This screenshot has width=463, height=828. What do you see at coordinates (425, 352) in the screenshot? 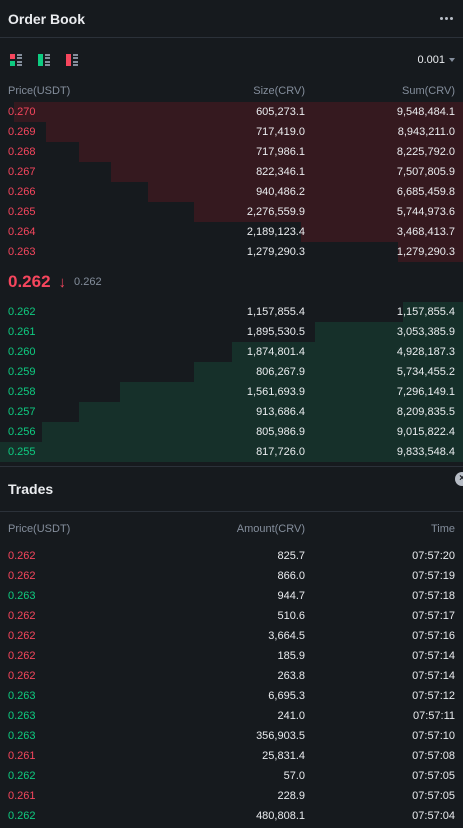
I see `orderbook-sum: 4,928,187.3` at bounding box center [425, 352].